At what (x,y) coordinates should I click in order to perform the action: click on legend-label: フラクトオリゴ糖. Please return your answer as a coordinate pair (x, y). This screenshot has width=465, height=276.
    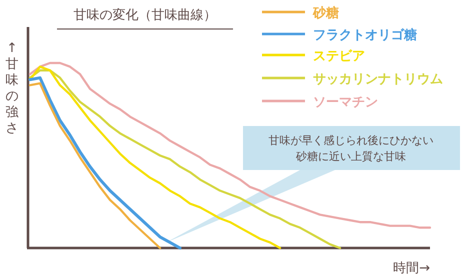
    Looking at the image, I should click on (365, 35).